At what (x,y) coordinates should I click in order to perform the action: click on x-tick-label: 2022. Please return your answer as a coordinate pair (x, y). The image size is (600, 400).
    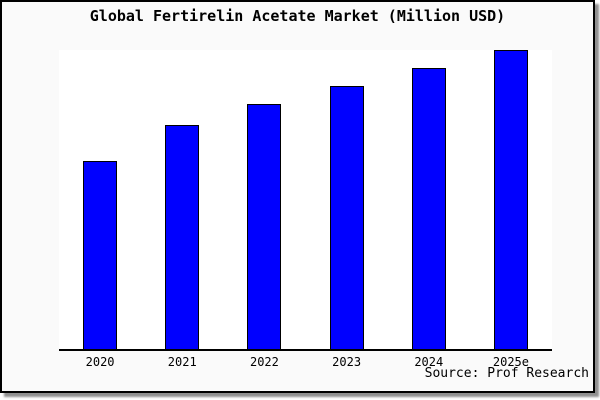
    Looking at the image, I should click on (264, 362).